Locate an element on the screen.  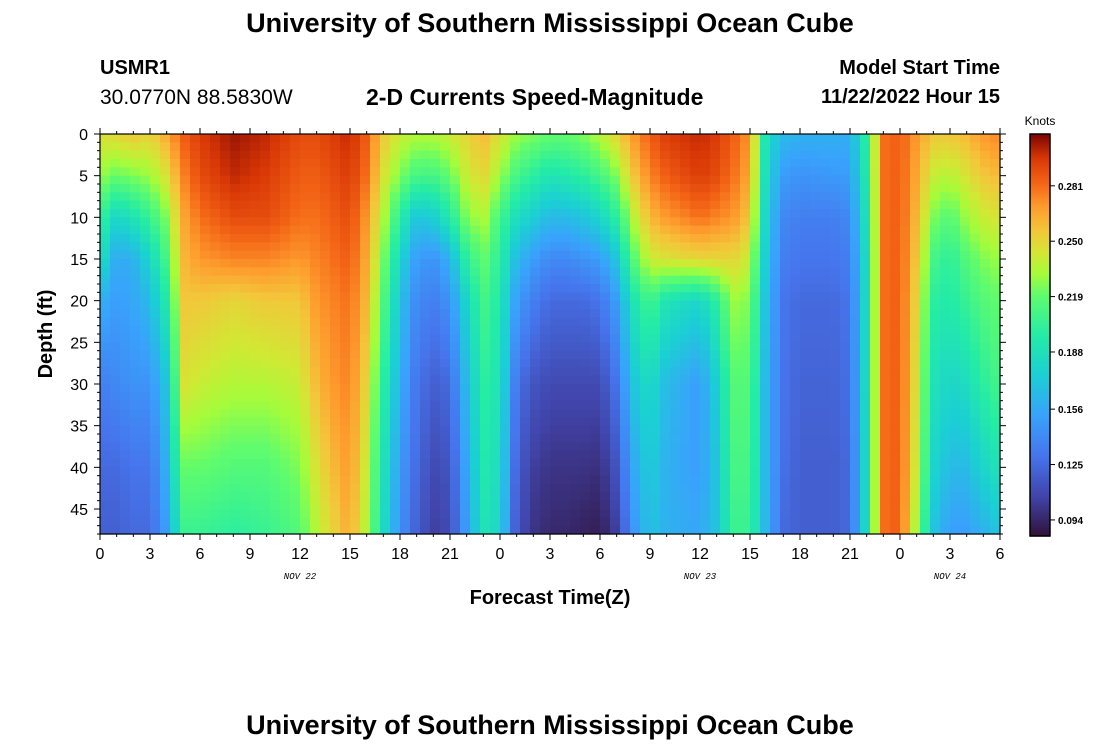
model-start-value: 11/22/2022 Hour 15 is located at coordinates (910, 97).